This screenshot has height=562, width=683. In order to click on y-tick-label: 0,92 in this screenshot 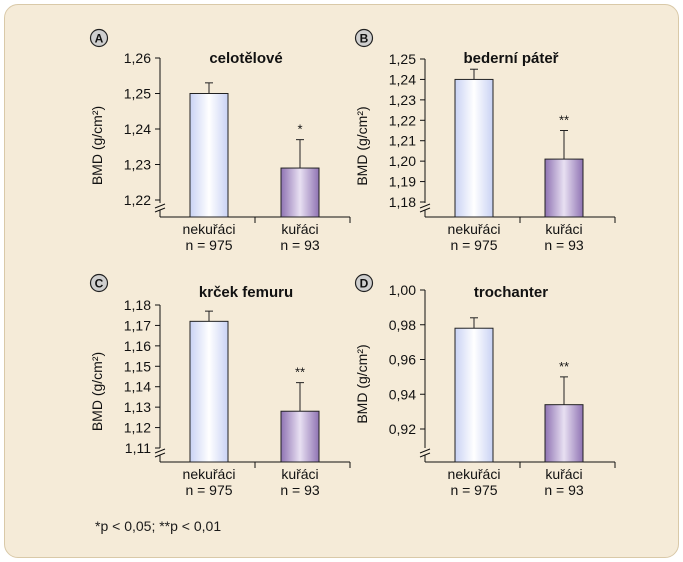, I will do `click(402, 429)`.